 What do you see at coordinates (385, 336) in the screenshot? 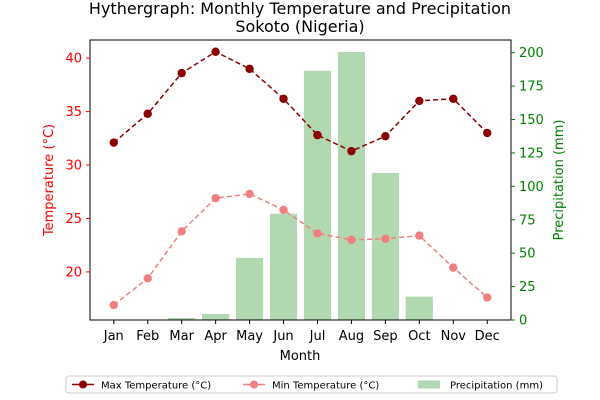
I see `x-tick-label-sep: Sep` at bounding box center [385, 336].